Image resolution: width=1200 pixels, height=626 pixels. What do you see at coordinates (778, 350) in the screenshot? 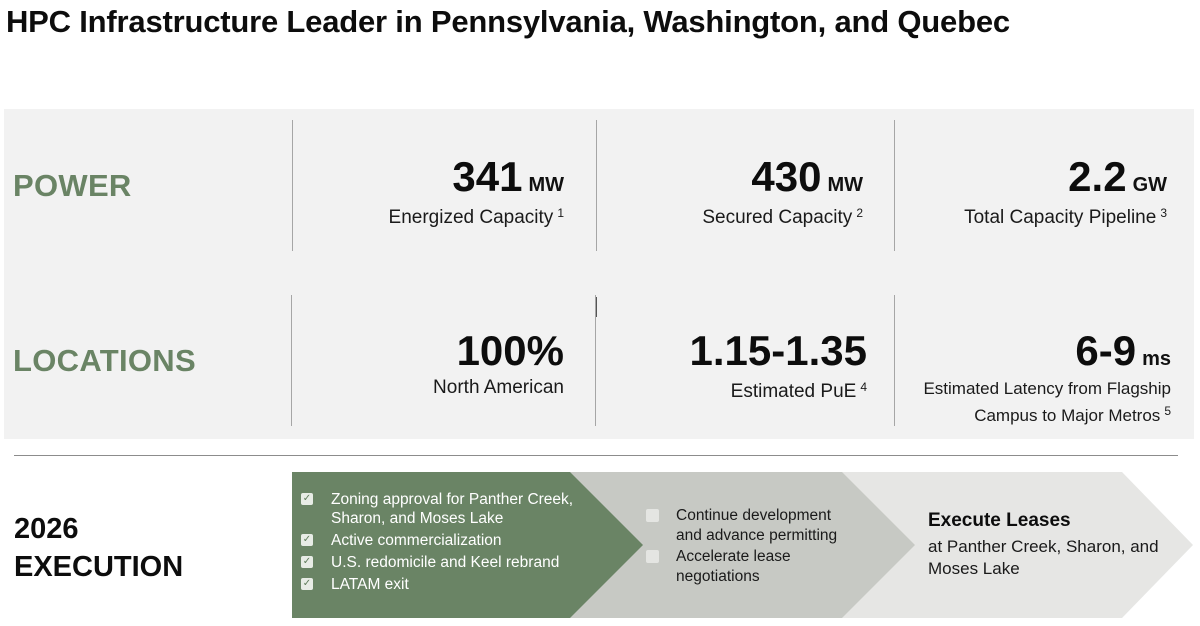
I see `metric-value: 1.15-1.35` at bounding box center [778, 350].